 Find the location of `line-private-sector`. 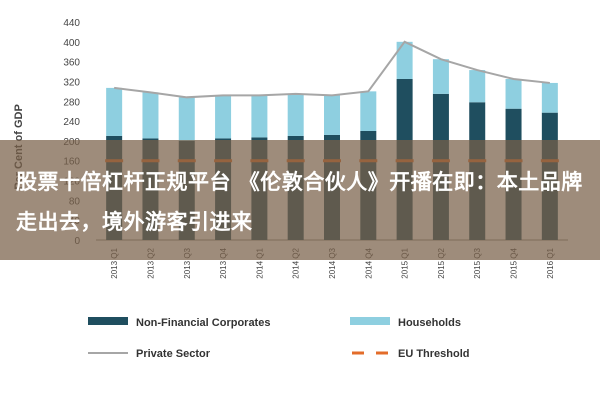

line-private-sector is located at coordinates (332, 69).